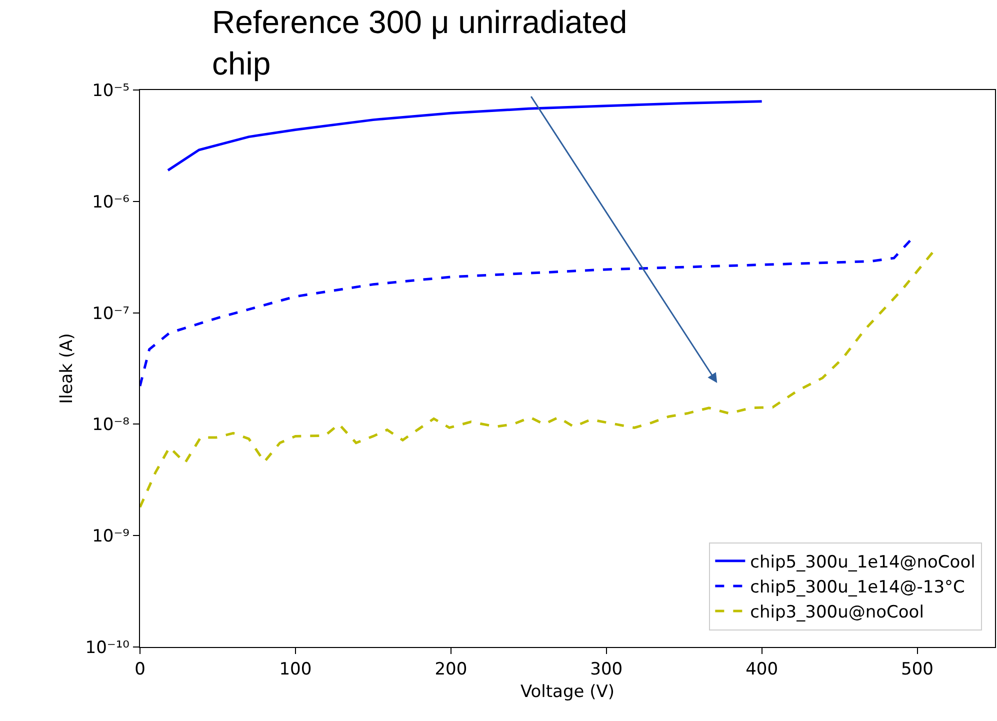  What do you see at coordinates (420, 43) in the screenshot?
I see `text: Reference 300 μ unirradiated chip` at bounding box center [420, 43].